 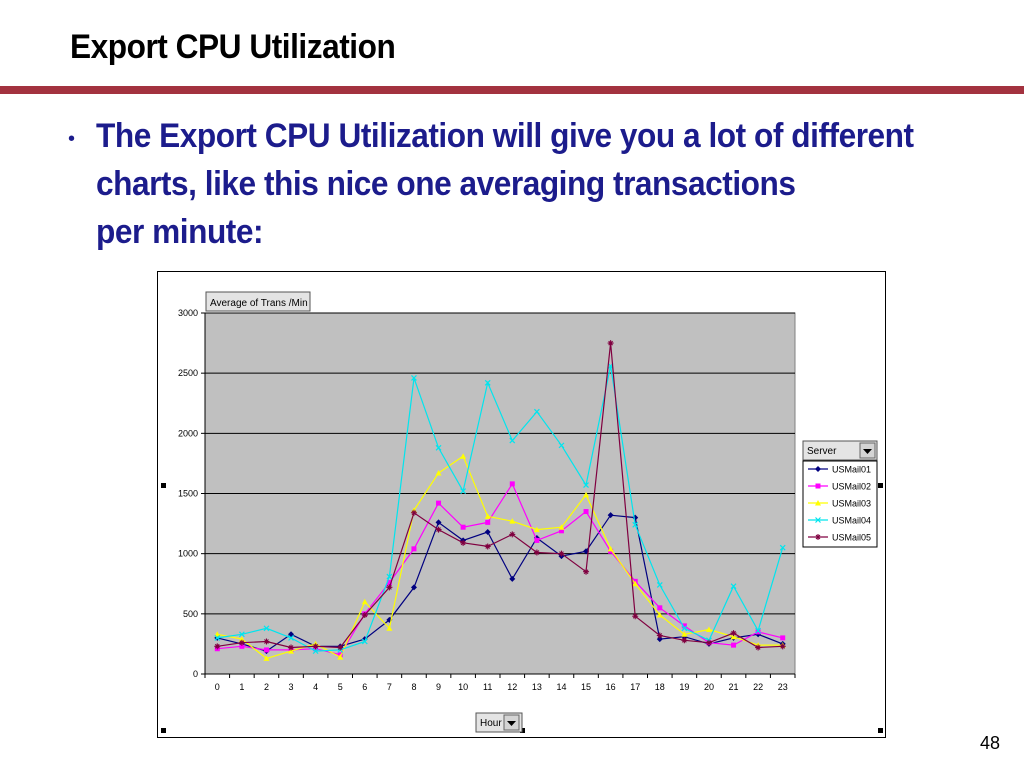 What do you see at coordinates (315, 687) in the screenshot?
I see `x-tick-label: 4` at bounding box center [315, 687].